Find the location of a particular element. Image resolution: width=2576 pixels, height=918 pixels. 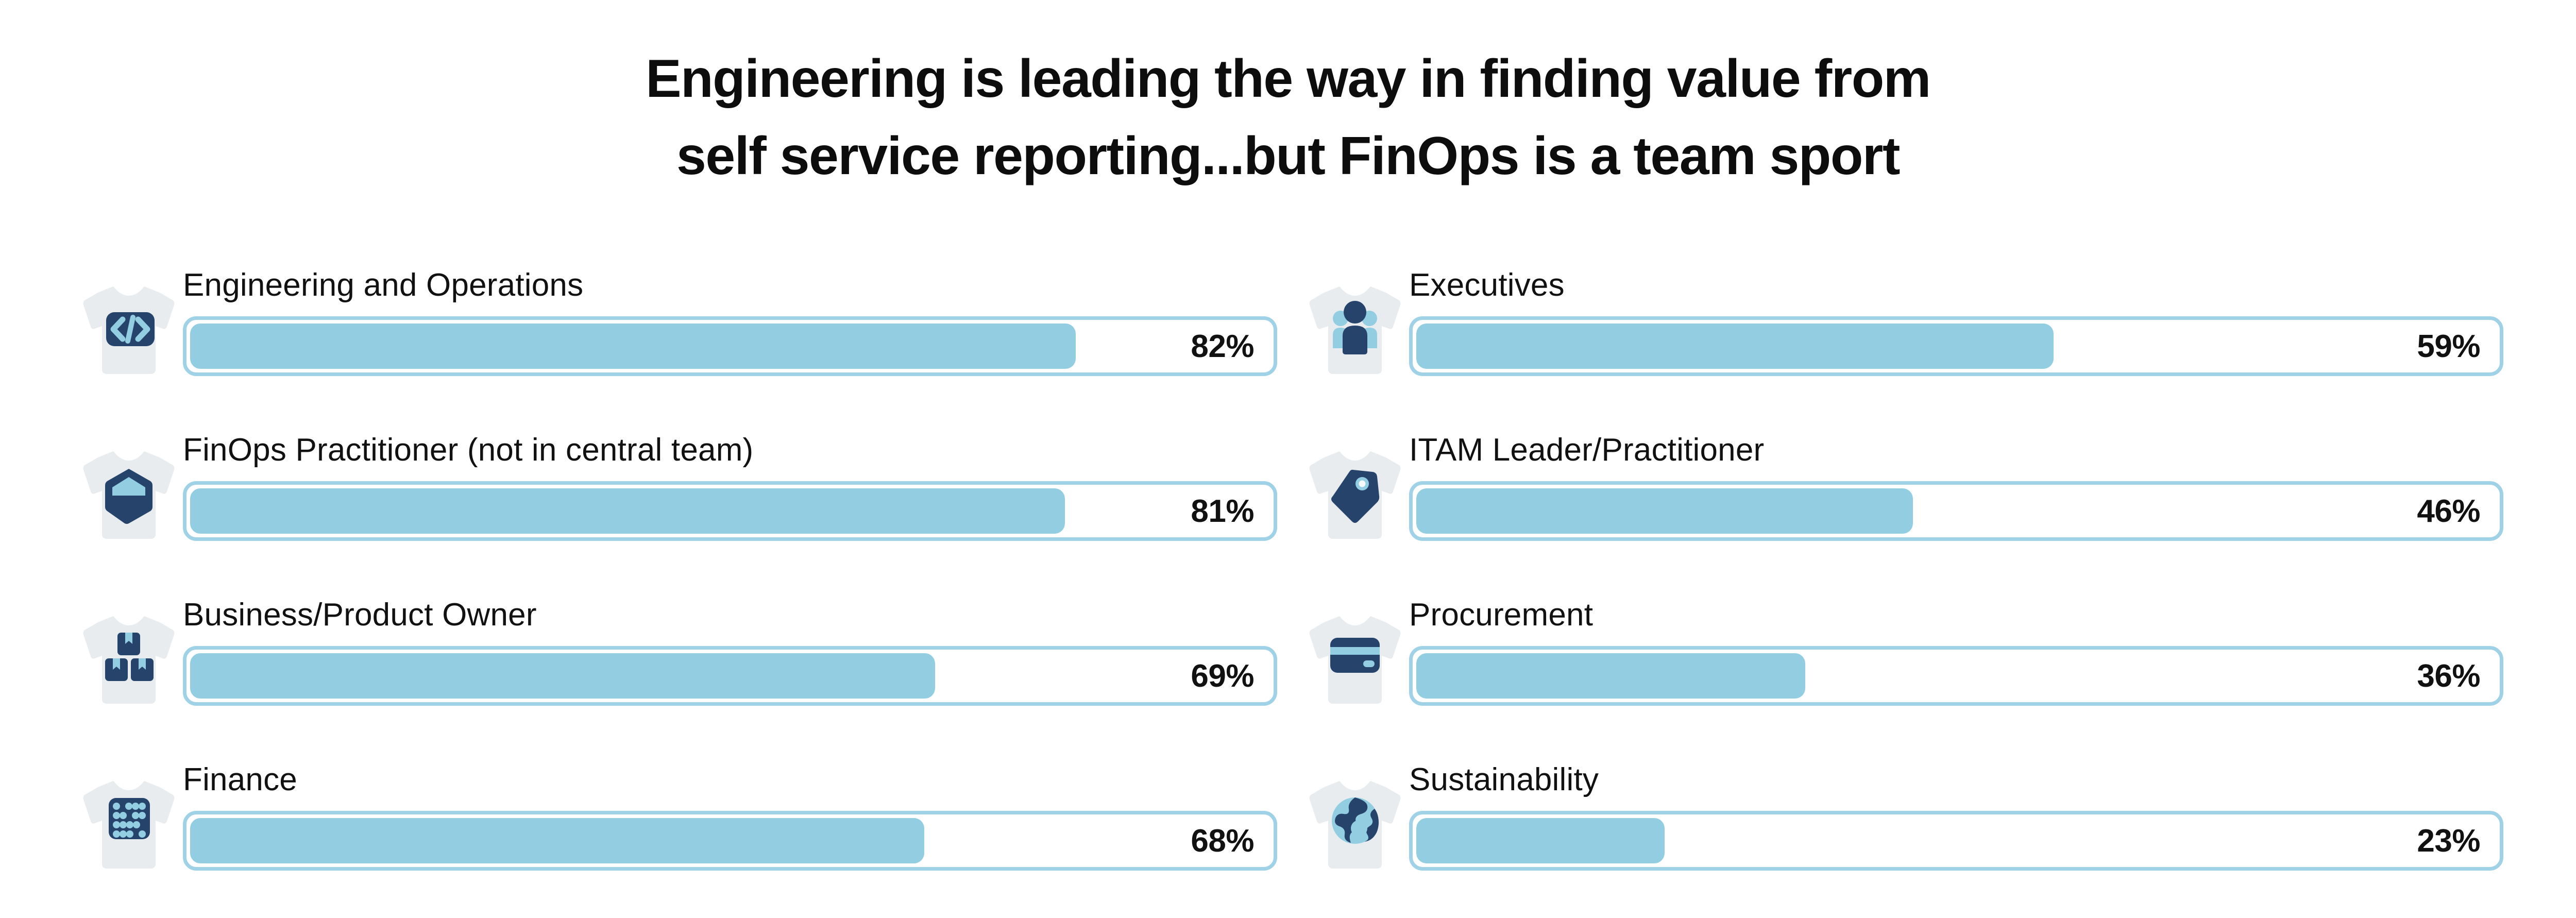

persona-row: Business/Product Owner 69% is located at coordinates (682, 669).